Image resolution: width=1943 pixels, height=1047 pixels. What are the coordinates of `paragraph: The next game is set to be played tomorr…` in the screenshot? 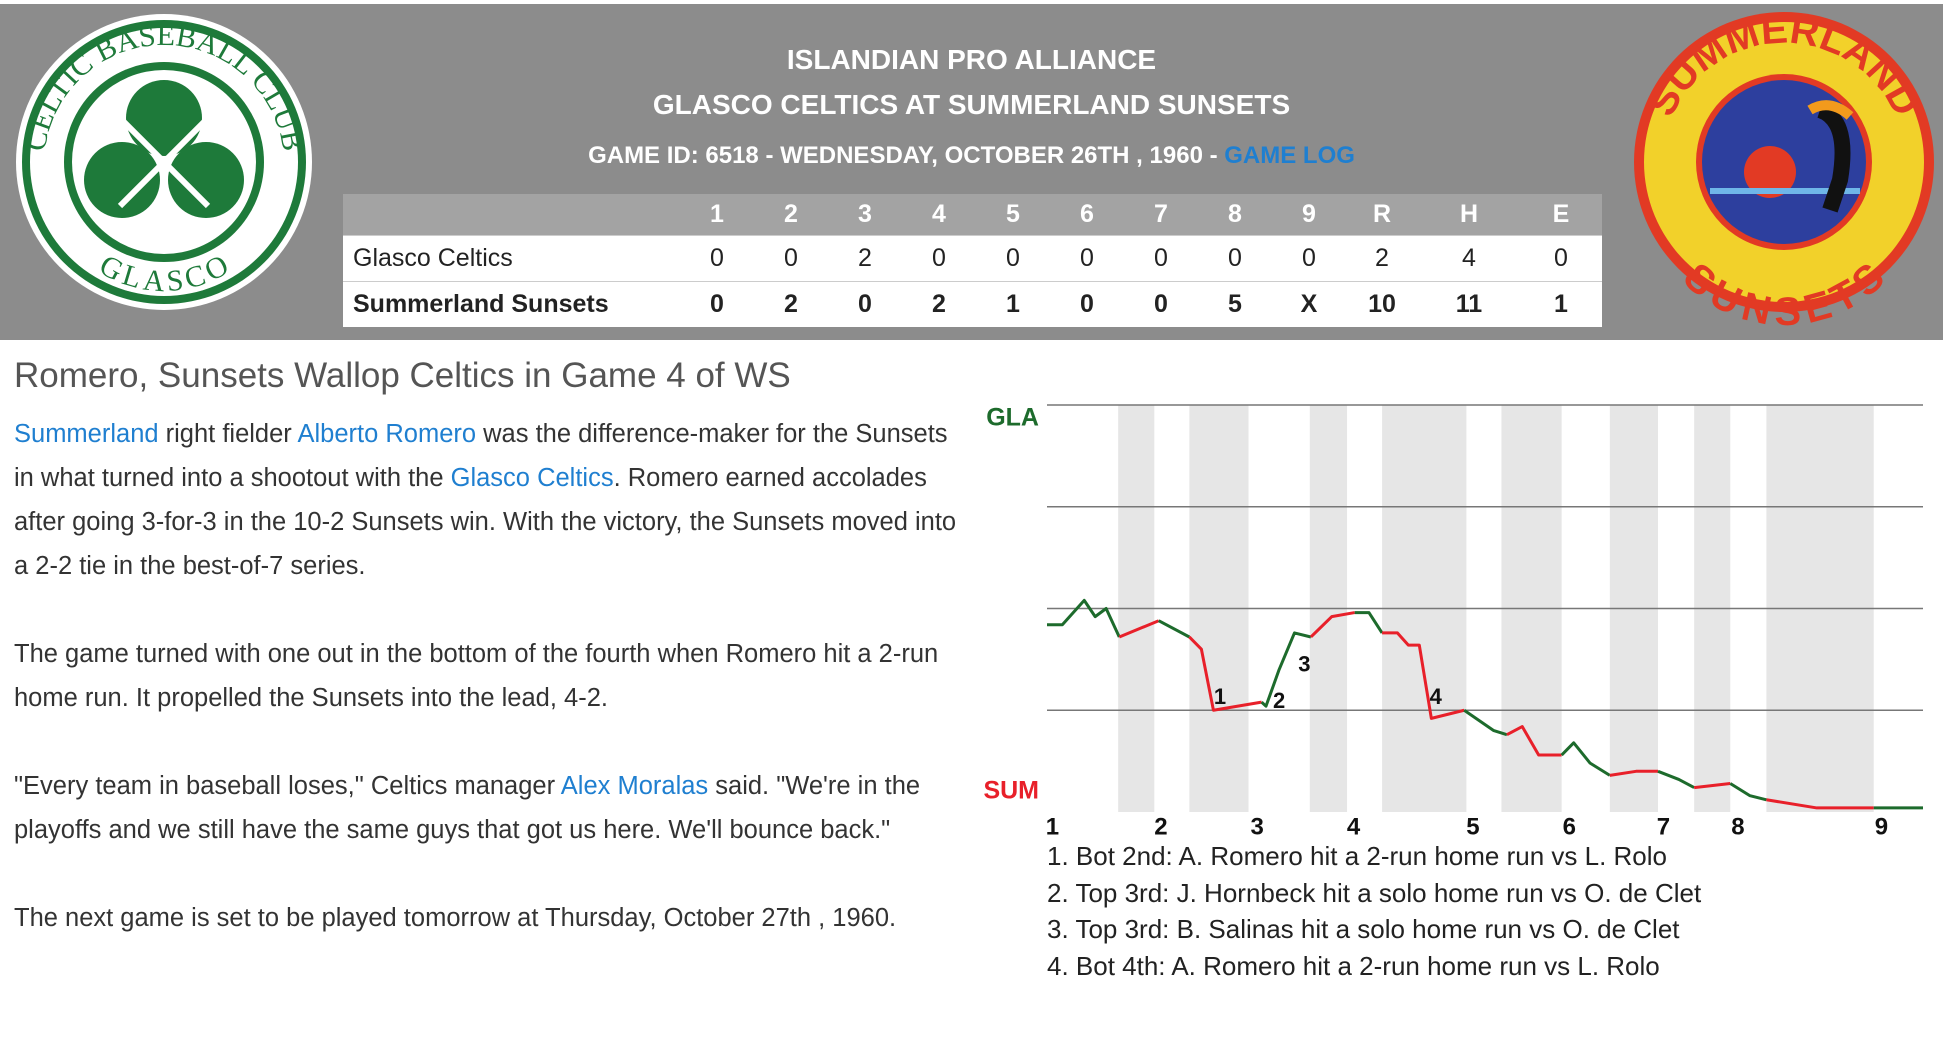 It's located at (494, 918).